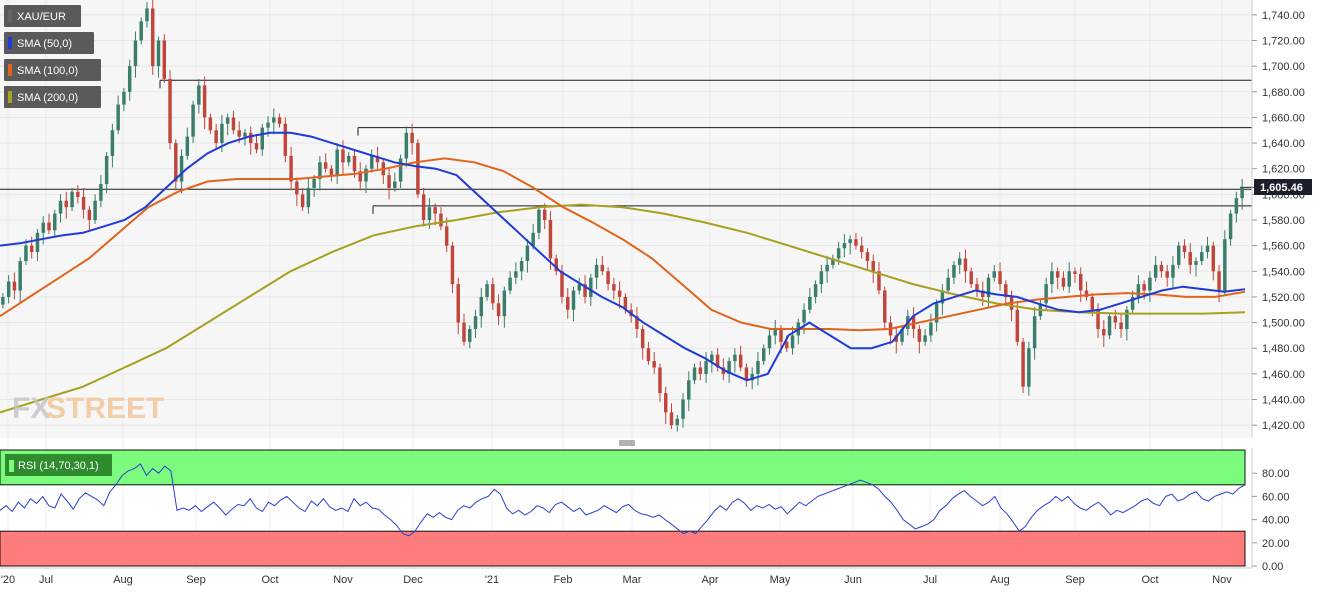  What do you see at coordinates (47, 71) in the screenshot?
I see `legend-label: SMA (100,0)` at bounding box center [47, 71].